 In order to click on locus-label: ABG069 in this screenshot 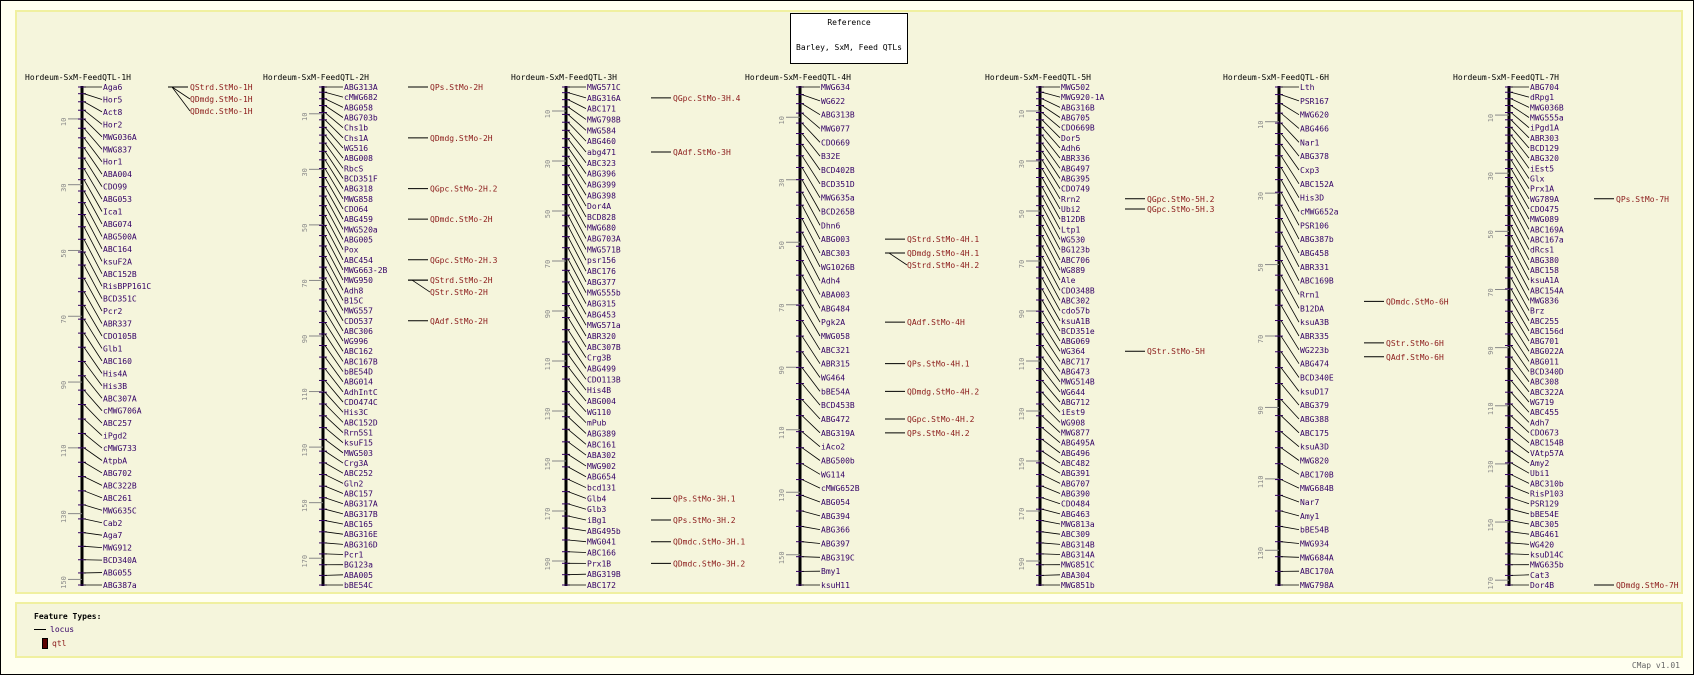, I will do `click(1075, 341)`.